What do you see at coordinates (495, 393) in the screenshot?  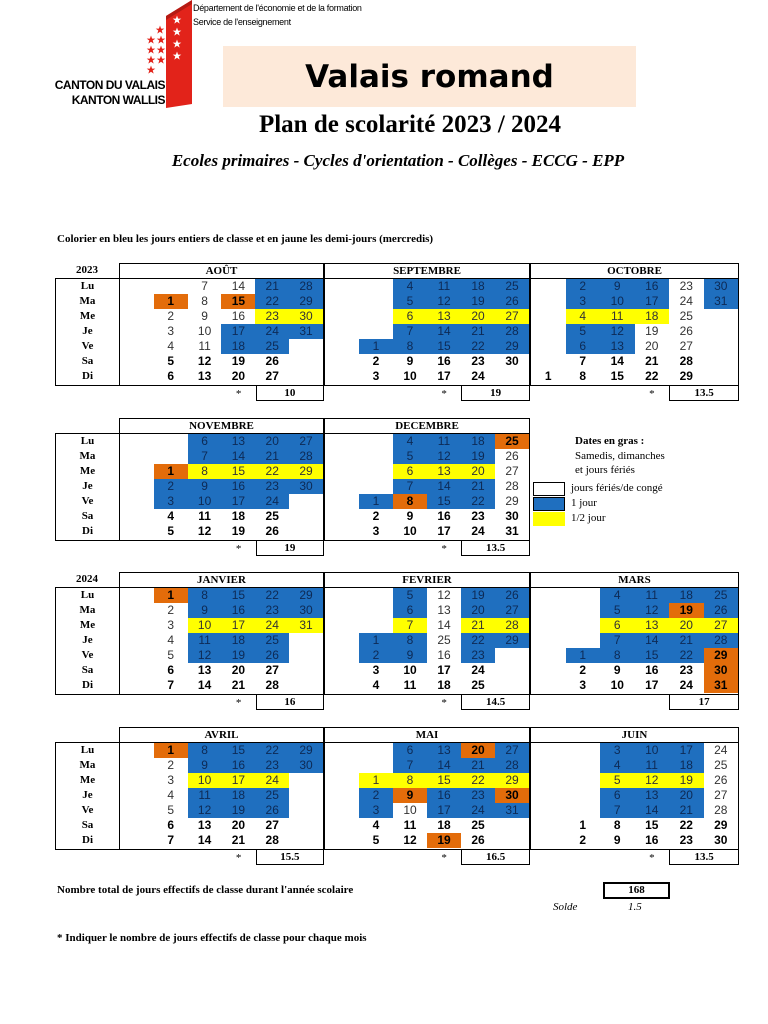 I see `month-total-days: 19` at bounding box center [495, 393].